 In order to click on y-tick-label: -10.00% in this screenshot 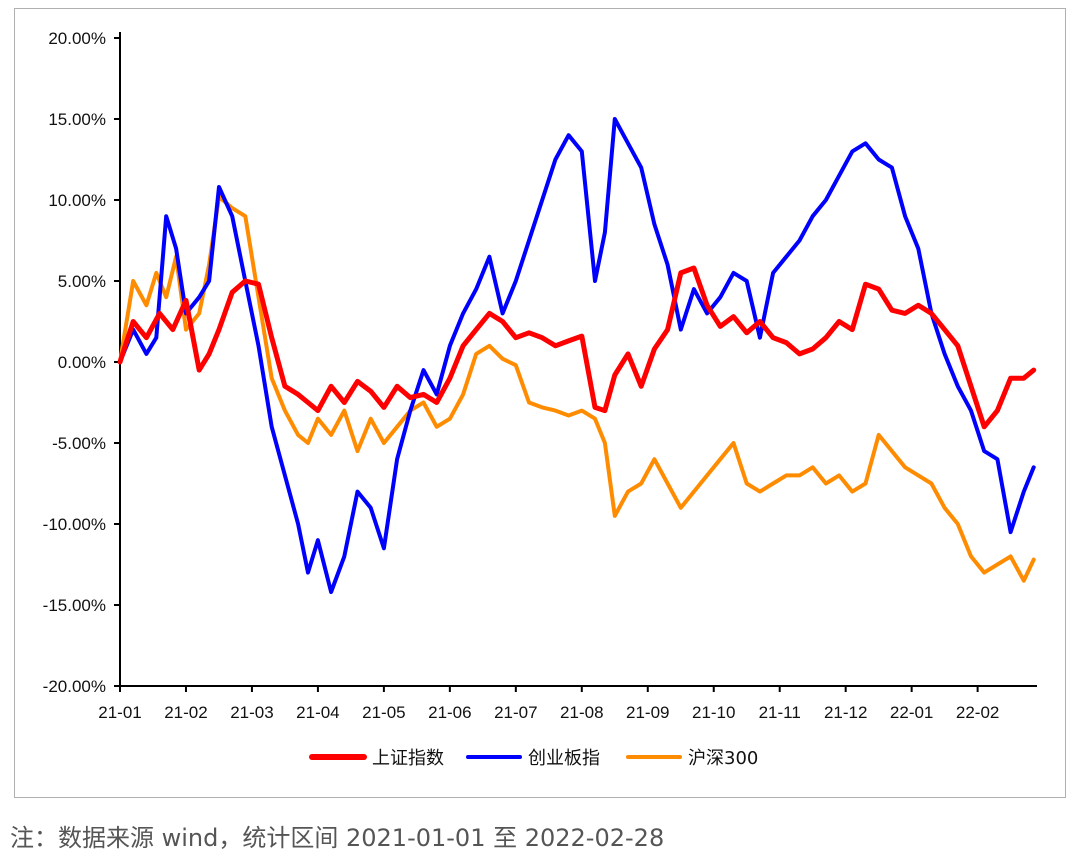, I will do `click(74, 524)`.